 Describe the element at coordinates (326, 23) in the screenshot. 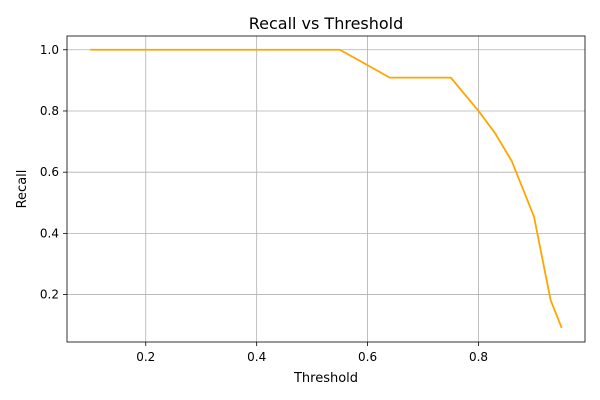

I see `chart-title: Recall vs Threshold` at that location.